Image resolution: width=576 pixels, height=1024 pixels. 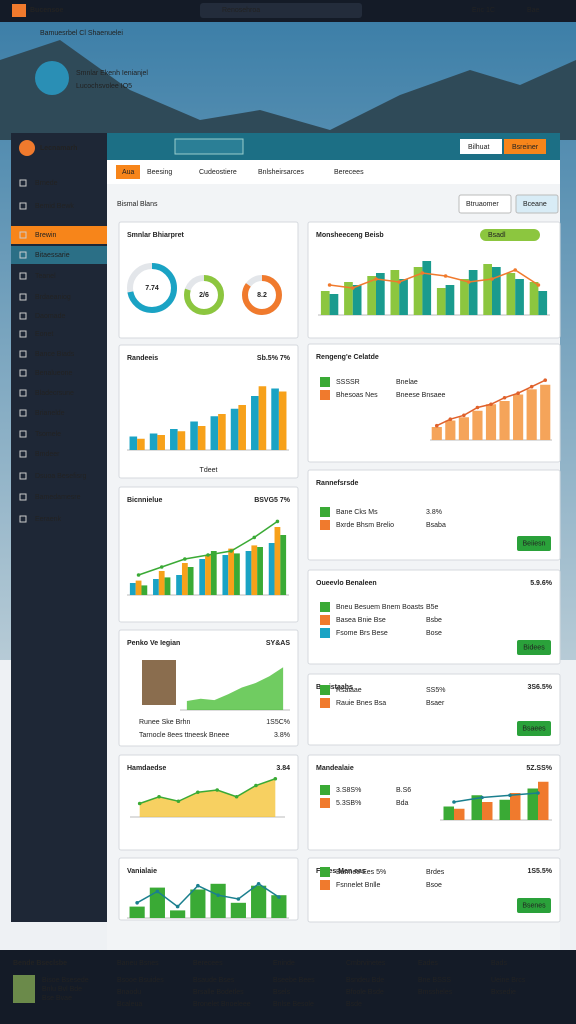 What do you see at coordinates (48, 519) in the screenshot?
I see `nav-item: Eeraenk` at bounding box center [48, 519].